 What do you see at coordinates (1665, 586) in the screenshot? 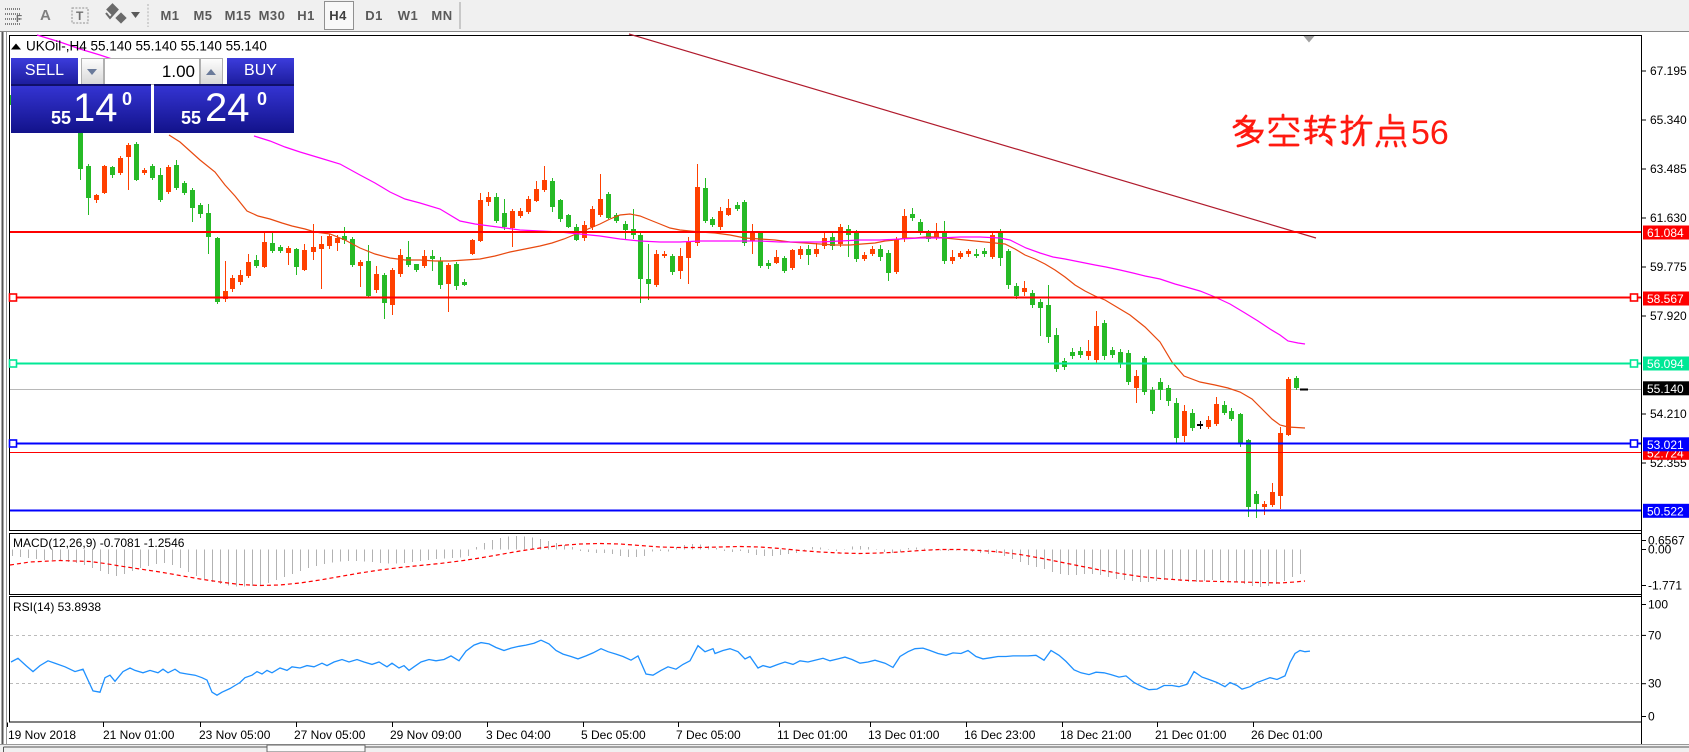
I see `svg-text: -1.771` at bounding box center [1665, 586].